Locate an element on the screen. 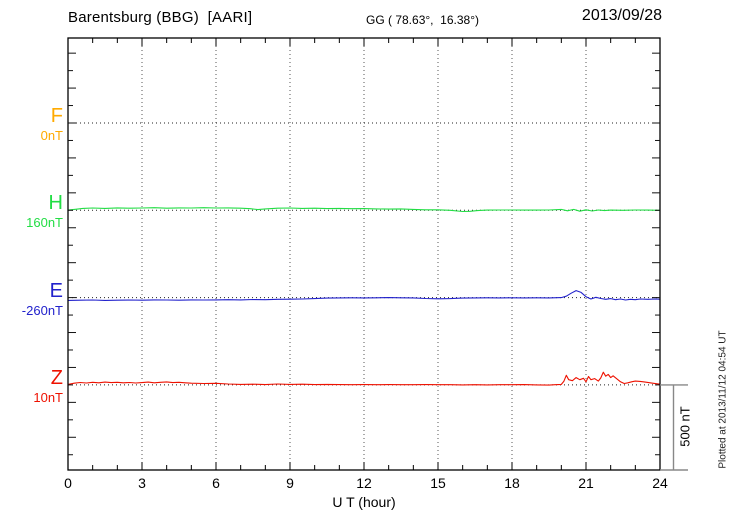 This screenshot has height=520, width=730. geographic-coordinates: GG ( 78.63°, 16.38°) is located at coordinates (422, 20).